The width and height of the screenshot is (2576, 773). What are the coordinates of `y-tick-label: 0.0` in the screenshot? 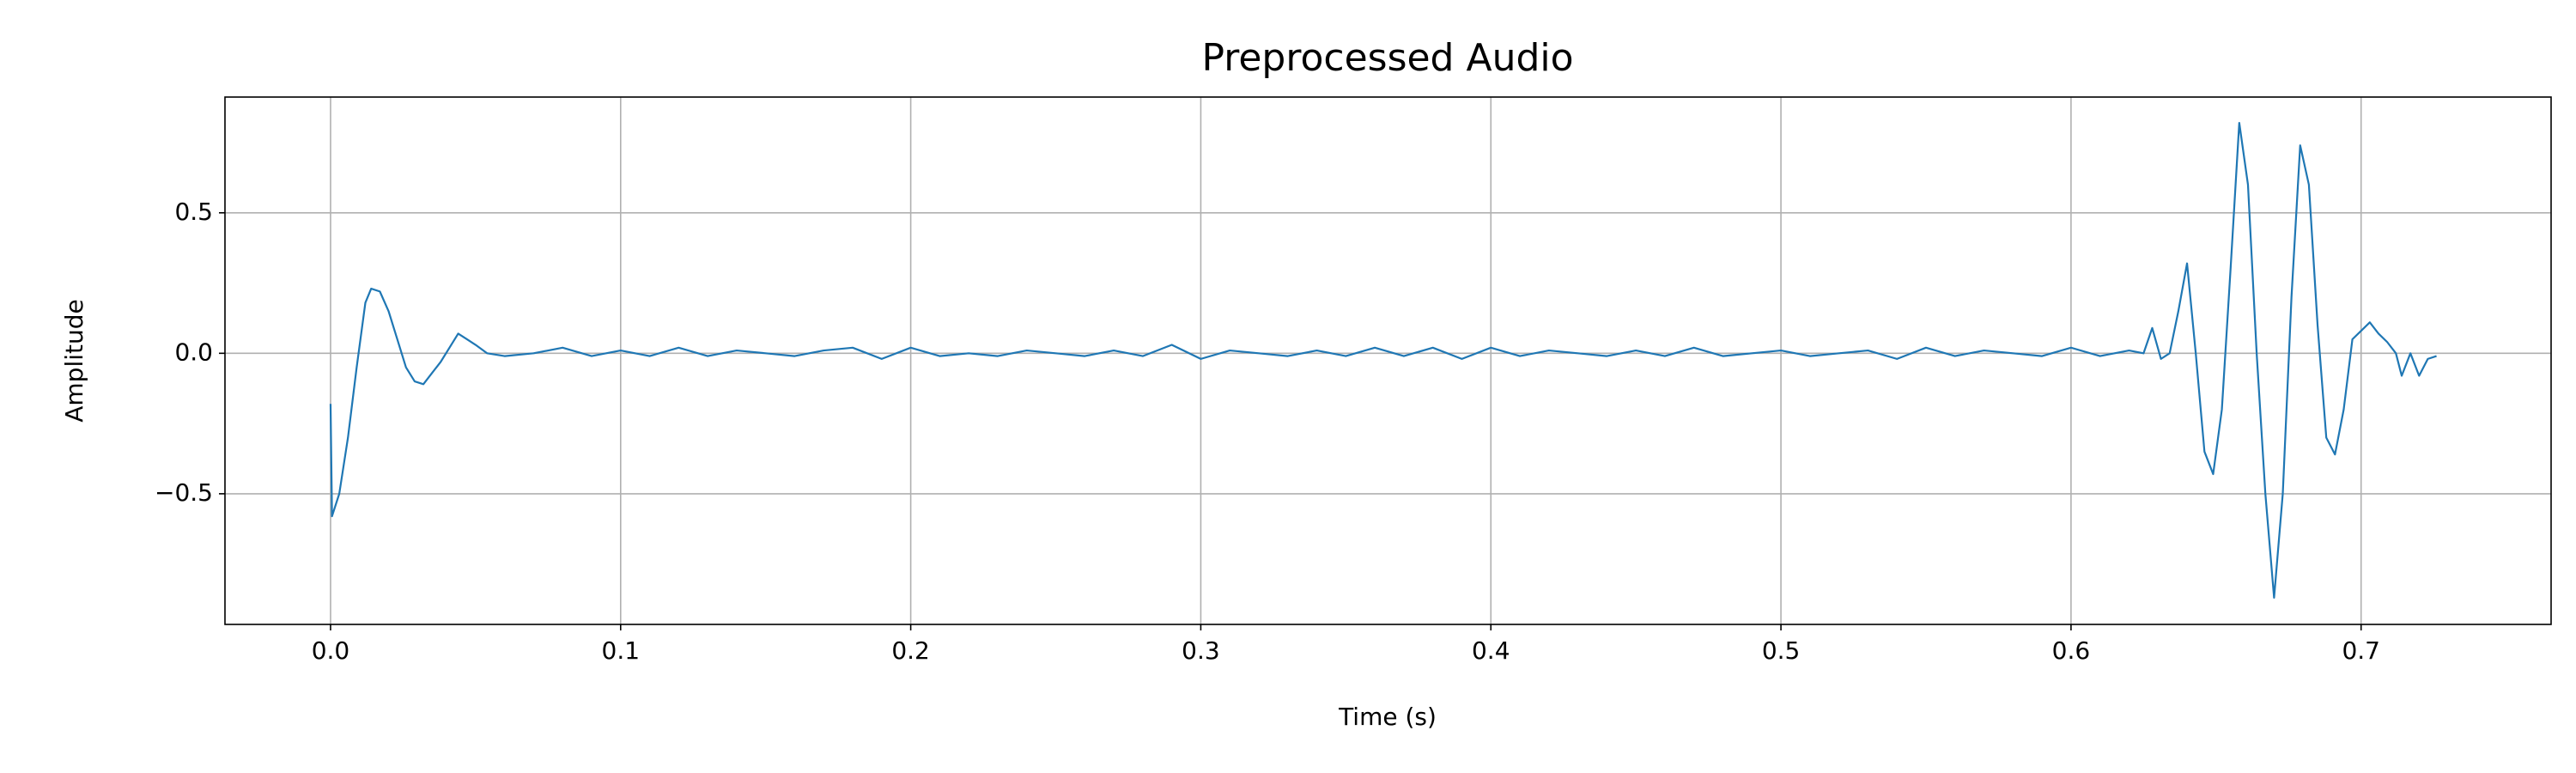 It's located at (193, 352).